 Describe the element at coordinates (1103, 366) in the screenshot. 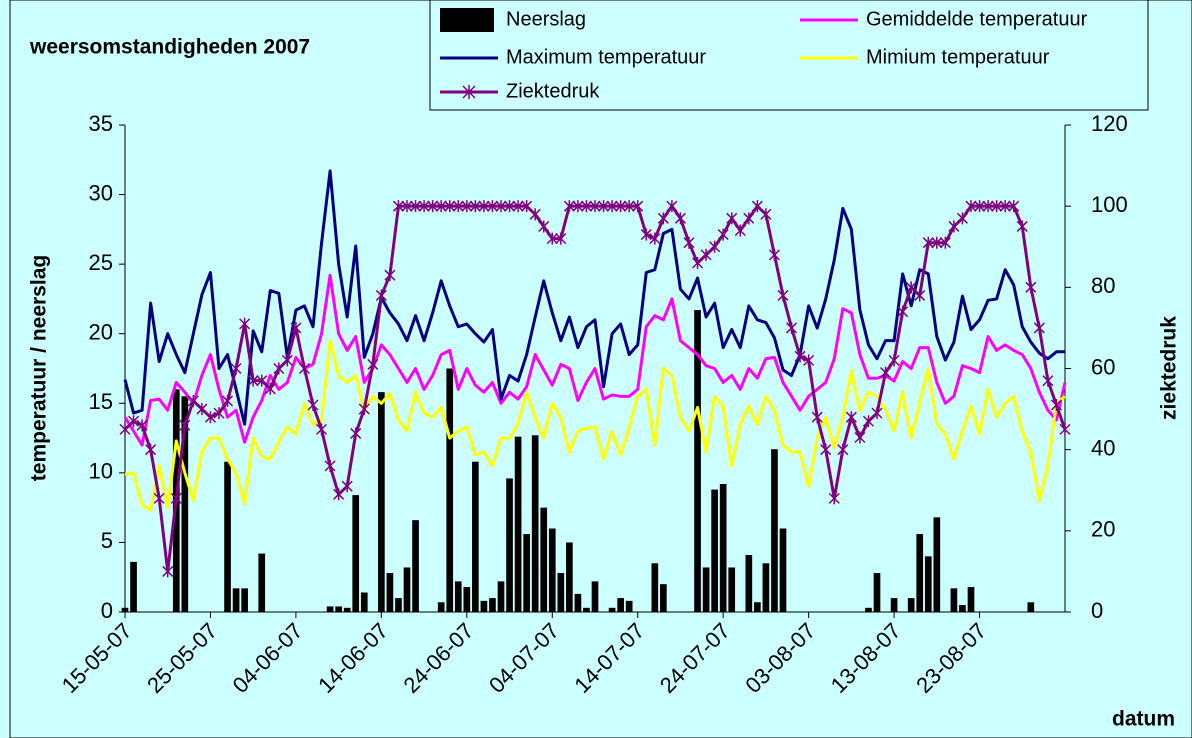

I see `y2-tick-label: 60` at that location.